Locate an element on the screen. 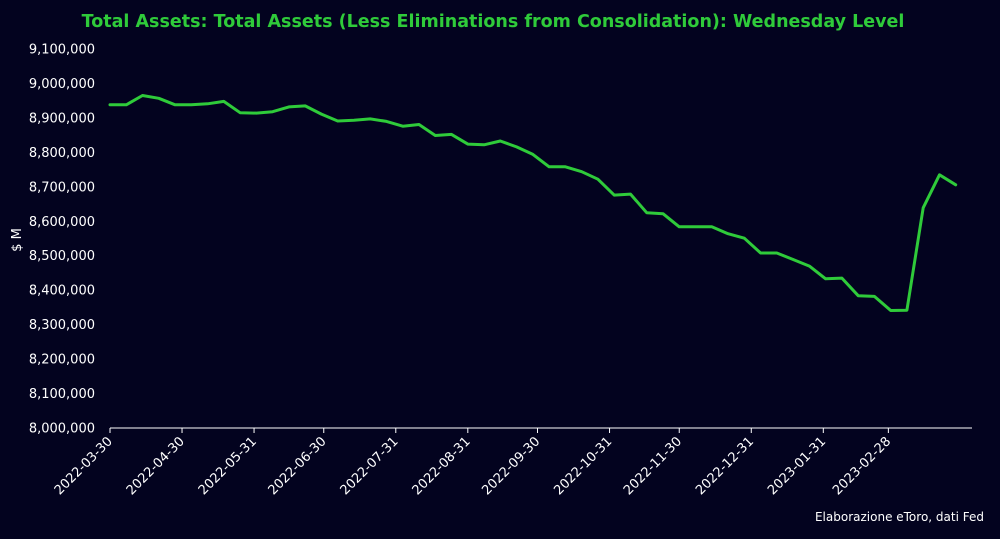 The width and height of the screenshot is (1000, 539). y-tick-label: 8,700,000 is located at coordinates (62, 187).